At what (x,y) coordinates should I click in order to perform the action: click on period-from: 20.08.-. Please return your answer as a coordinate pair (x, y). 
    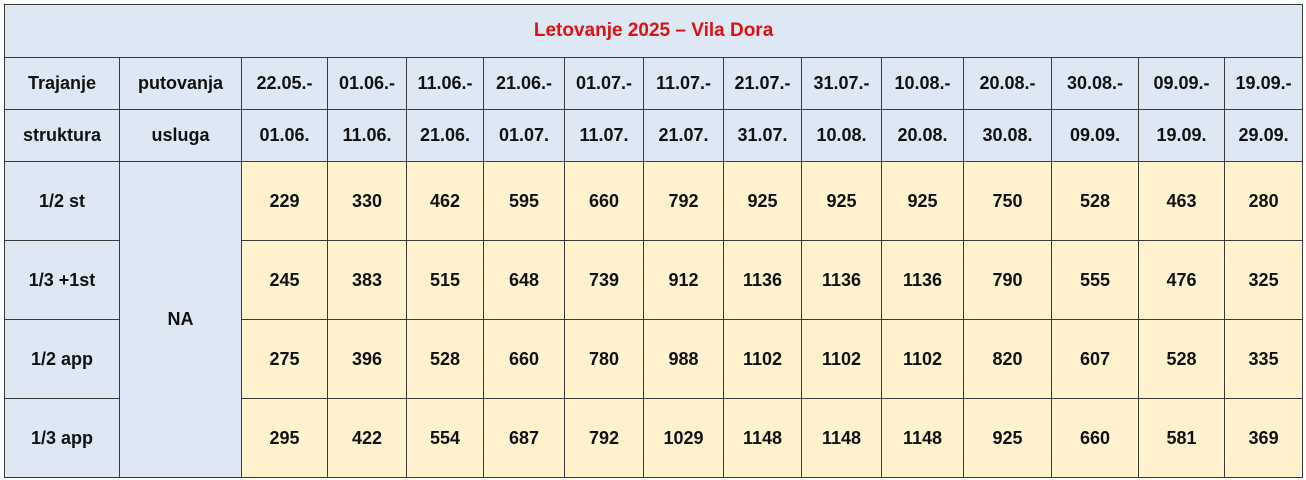
    Looking at the image, I should click on (1007, 83).